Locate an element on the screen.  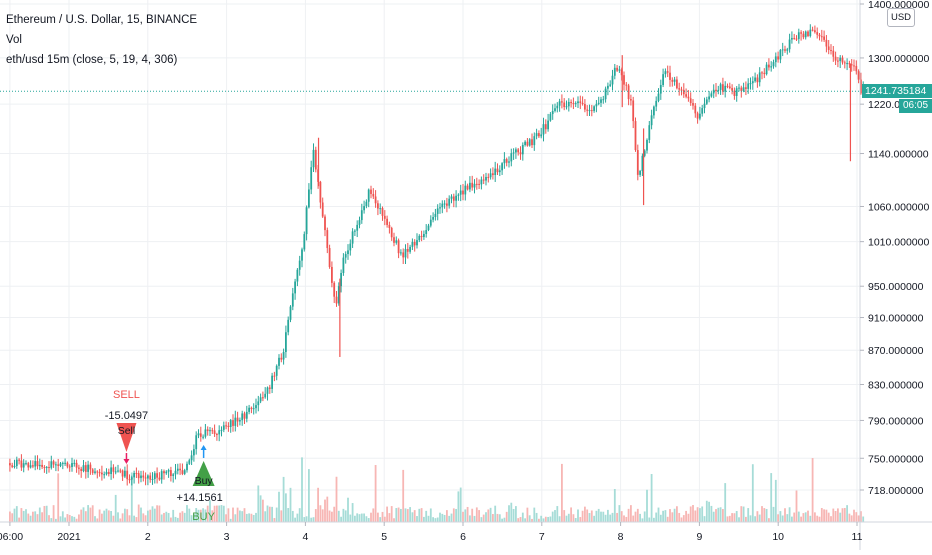
y-tick-label: 1060.000000 is located at coordinates (898, 207).